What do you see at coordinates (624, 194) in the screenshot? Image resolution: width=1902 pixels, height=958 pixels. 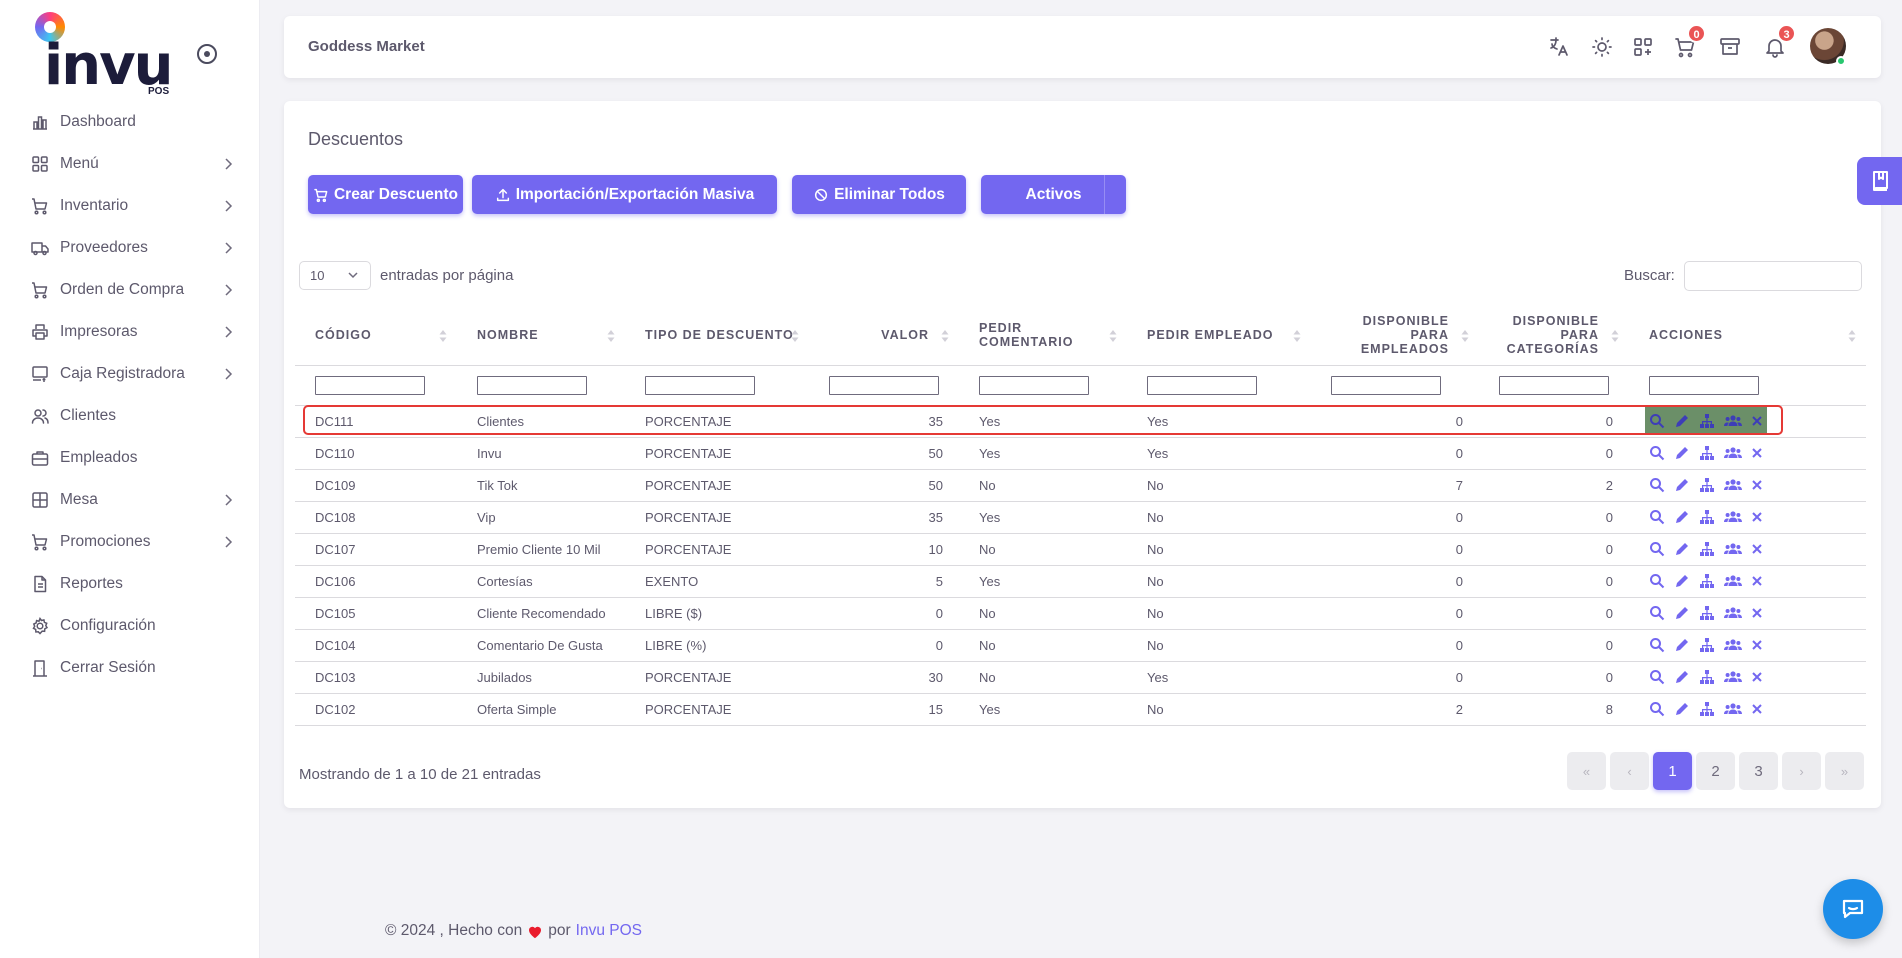 I see `import-export-button: Importación/Exportación Masiva` at bounding box center [624, 194].